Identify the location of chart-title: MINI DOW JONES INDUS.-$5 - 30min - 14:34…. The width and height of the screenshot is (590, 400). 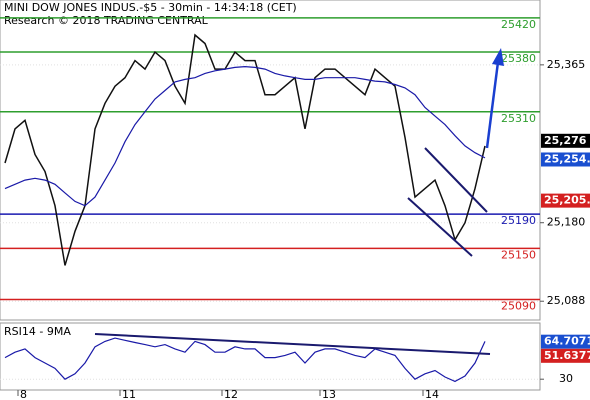
(150, 7).